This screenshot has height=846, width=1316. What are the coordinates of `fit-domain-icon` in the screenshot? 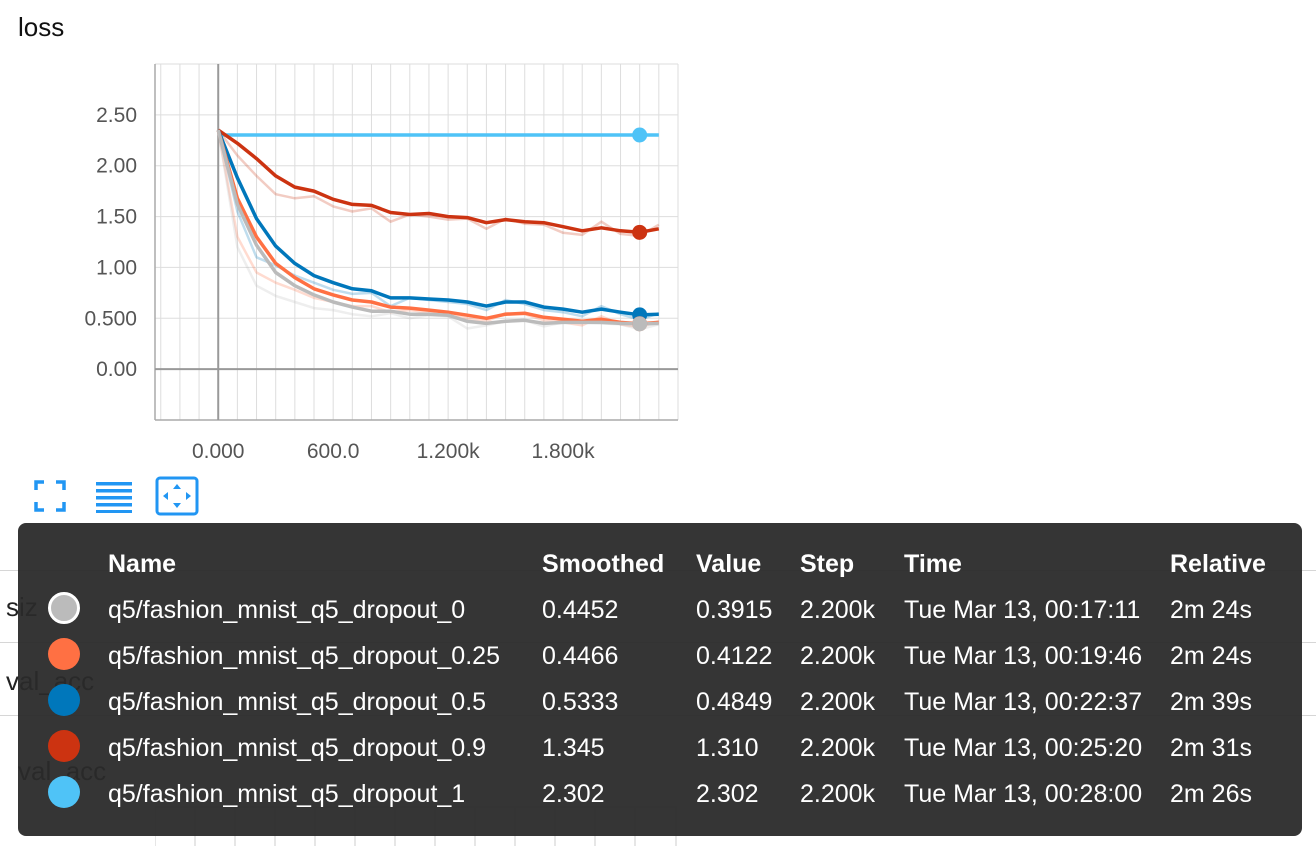 It's located at (177, 496).